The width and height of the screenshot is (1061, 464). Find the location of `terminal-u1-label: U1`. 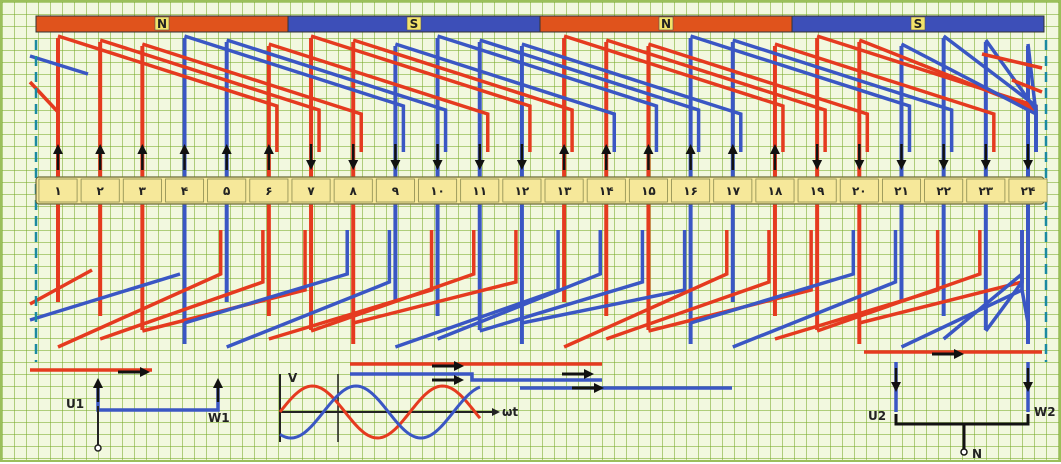

terminal-u1-label: U1 is located at coordinates (75, 404).